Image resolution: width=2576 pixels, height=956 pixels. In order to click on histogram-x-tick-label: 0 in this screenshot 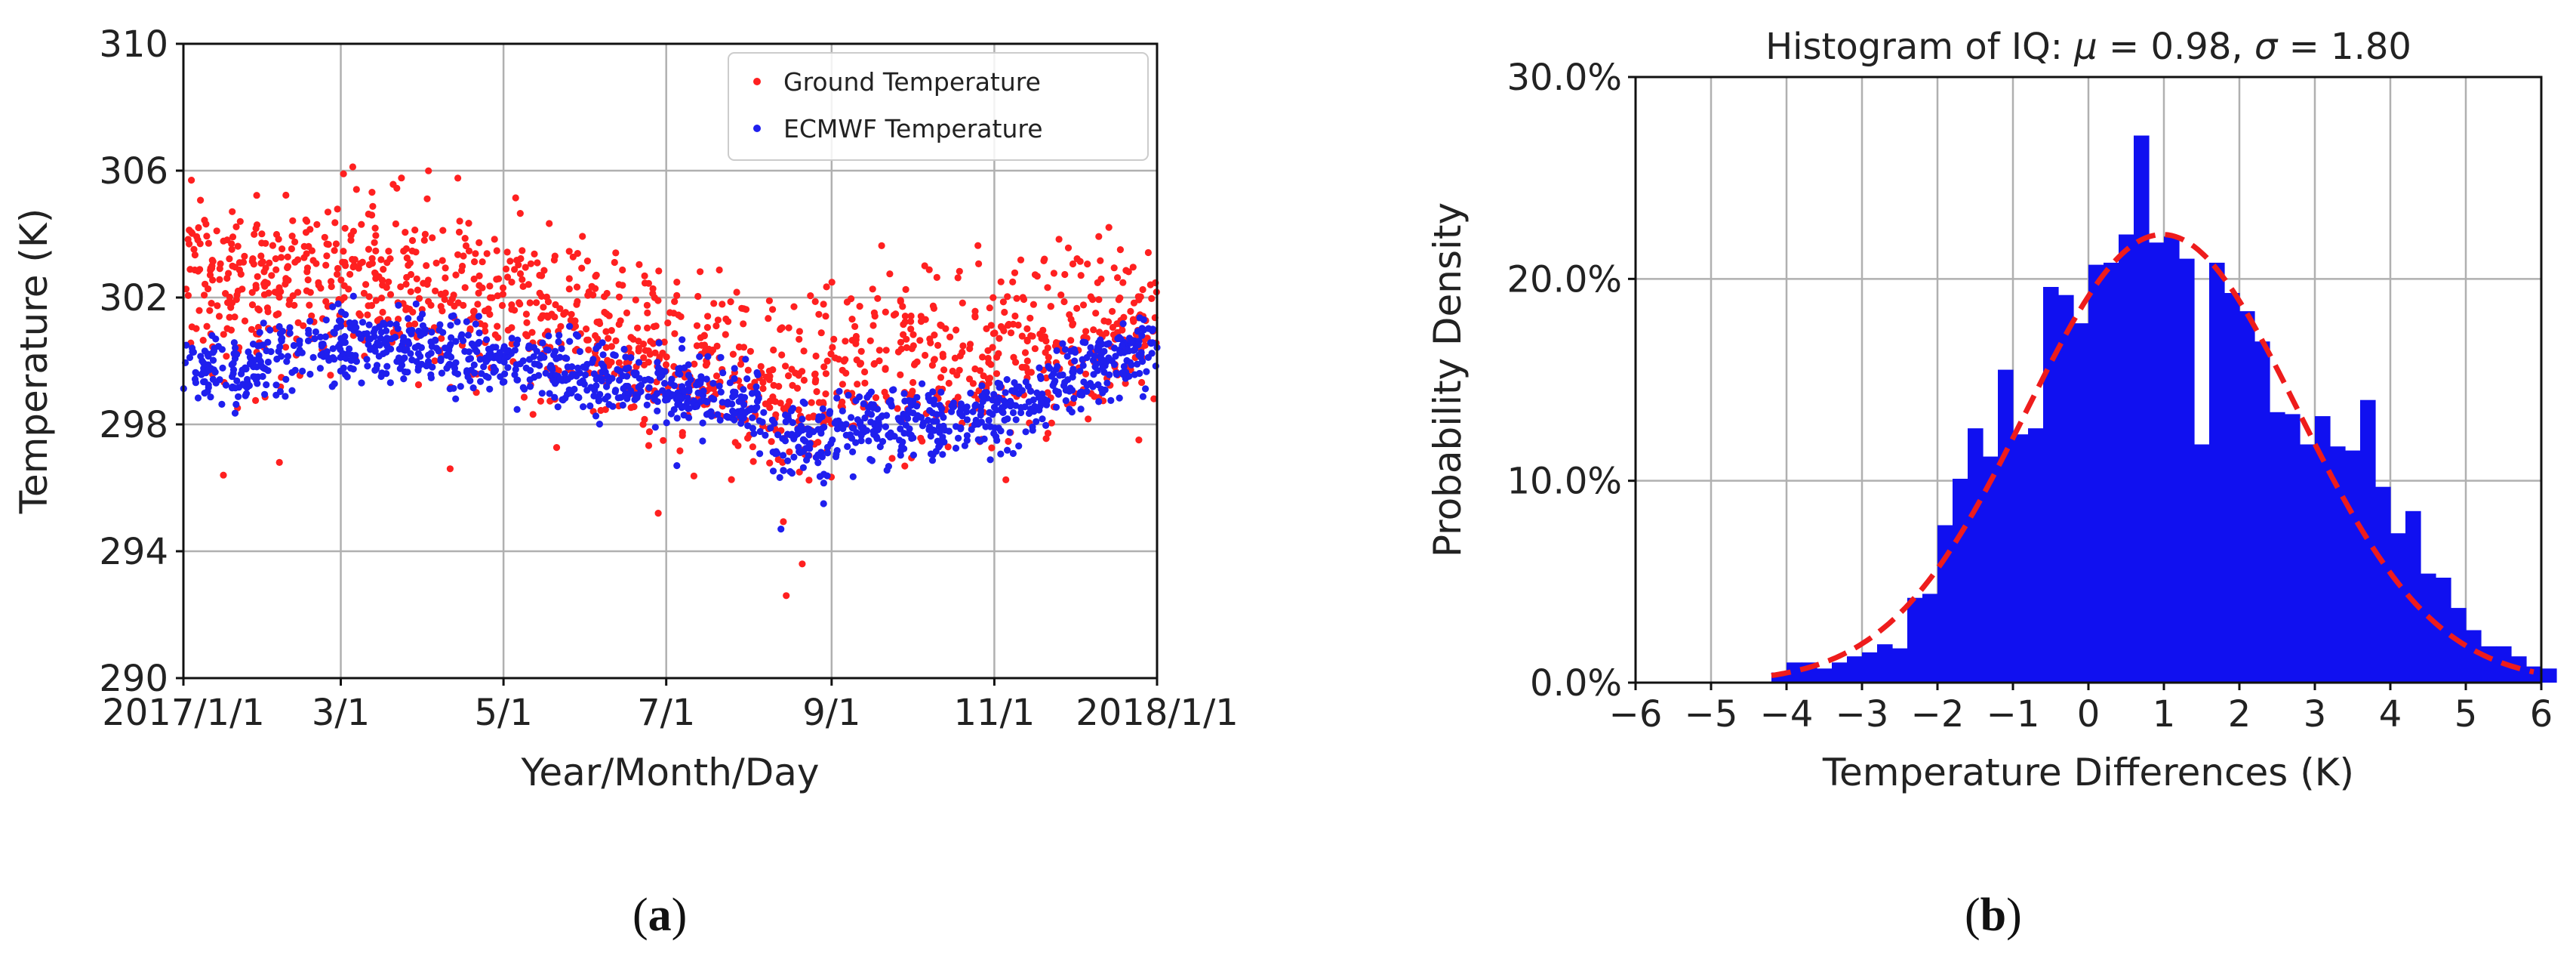, I will do `click(2089, 714)`.